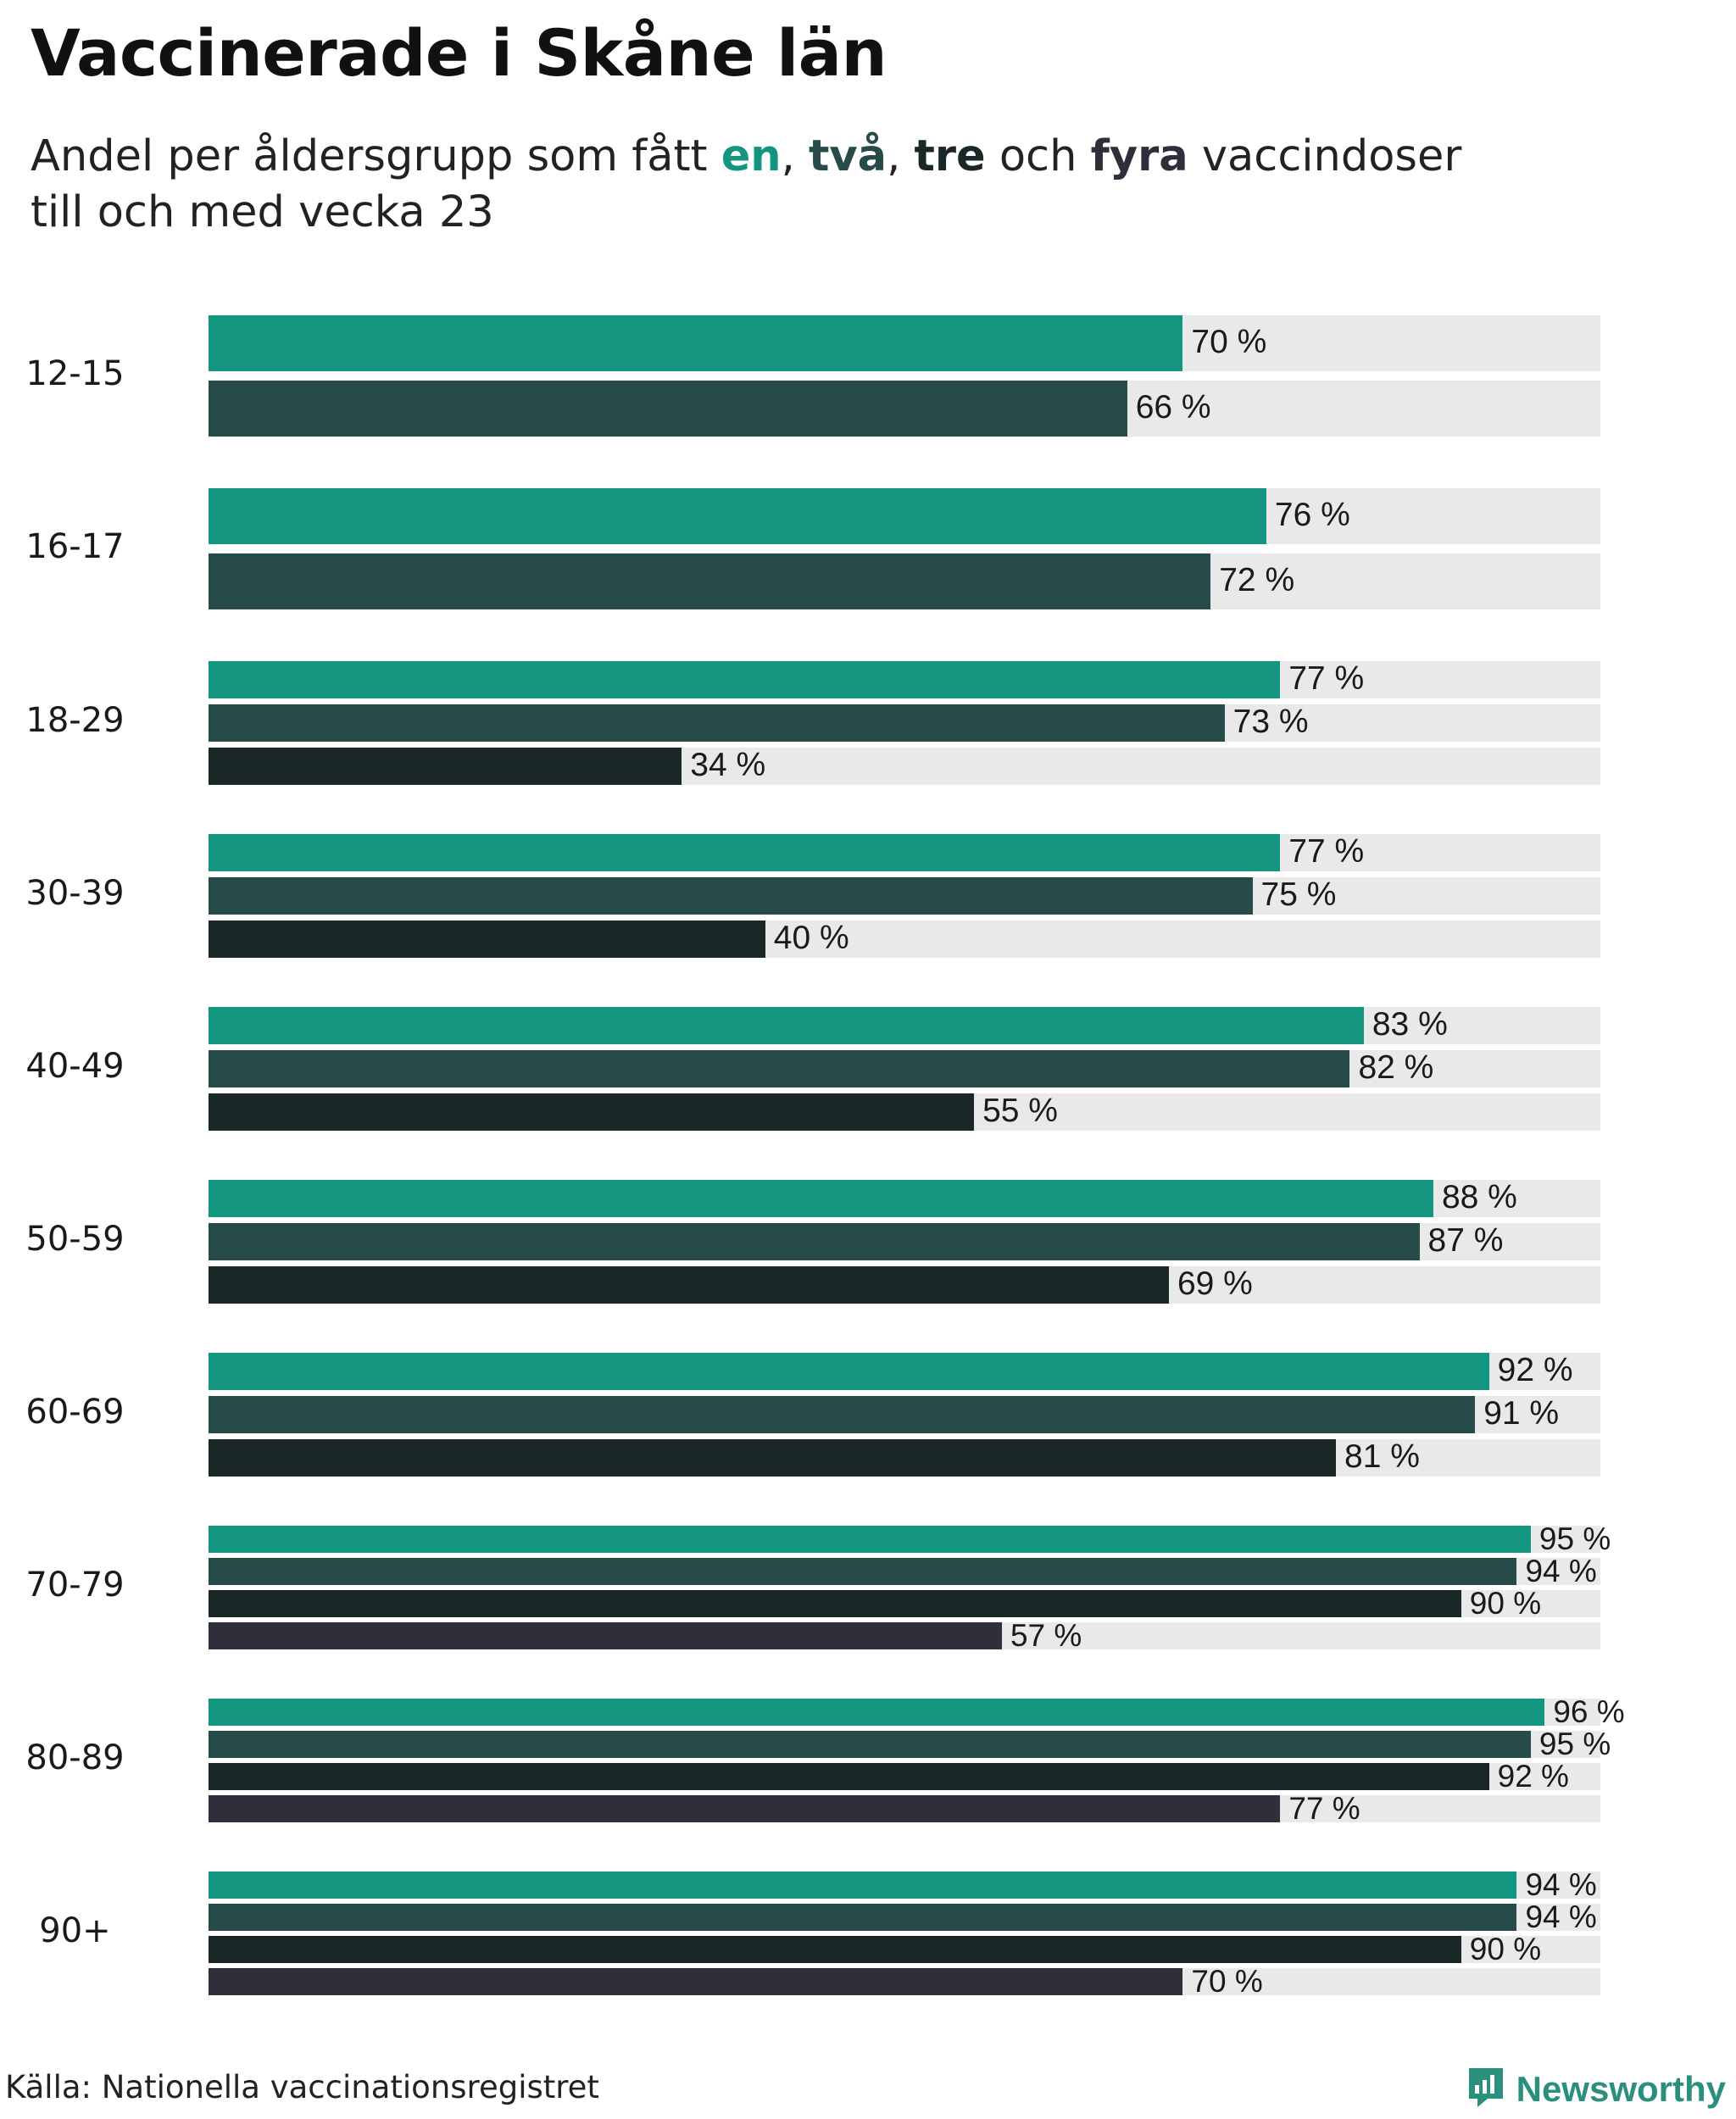 This screenshot has width=1736, height=2119. Describe the element at coordinates (1257, 580) in the screenshot. I see `data-label: 72 %` at that location.